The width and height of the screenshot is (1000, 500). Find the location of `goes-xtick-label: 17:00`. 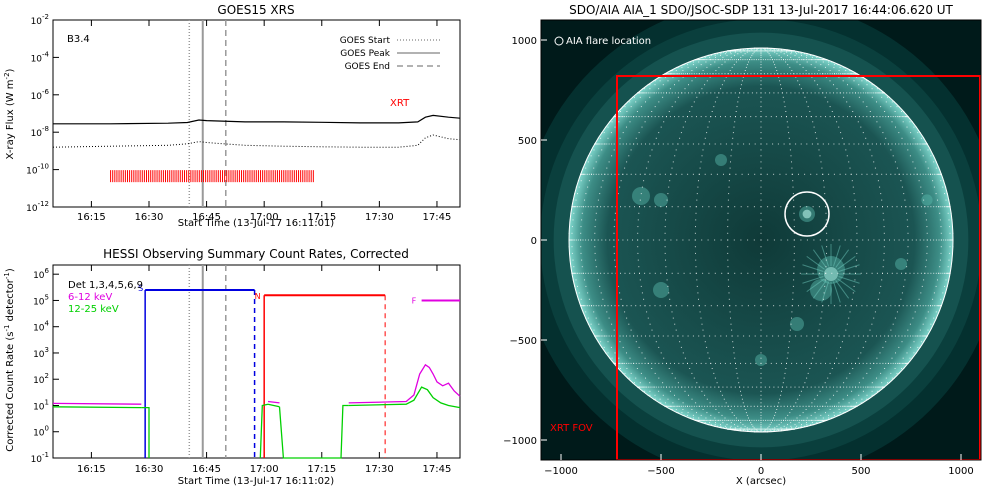

goes-xtick-label: 17:00 is located at coordinates (264, 217).